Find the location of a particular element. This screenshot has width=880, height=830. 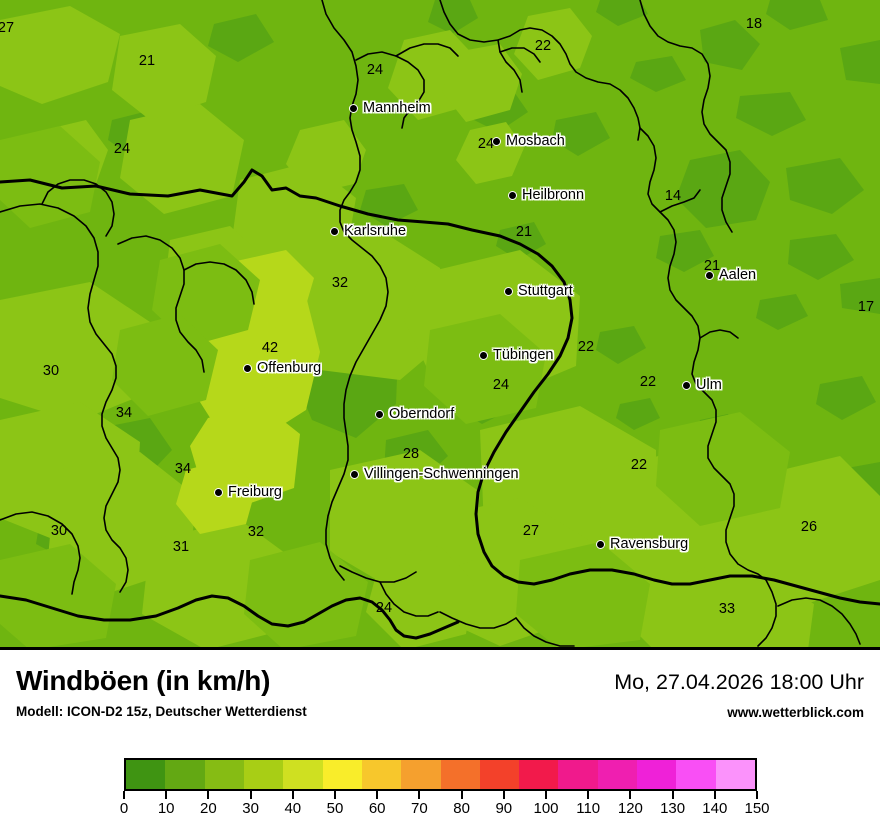

site-url-label: www.wetterblick.com is located at coordinates (795, 712).